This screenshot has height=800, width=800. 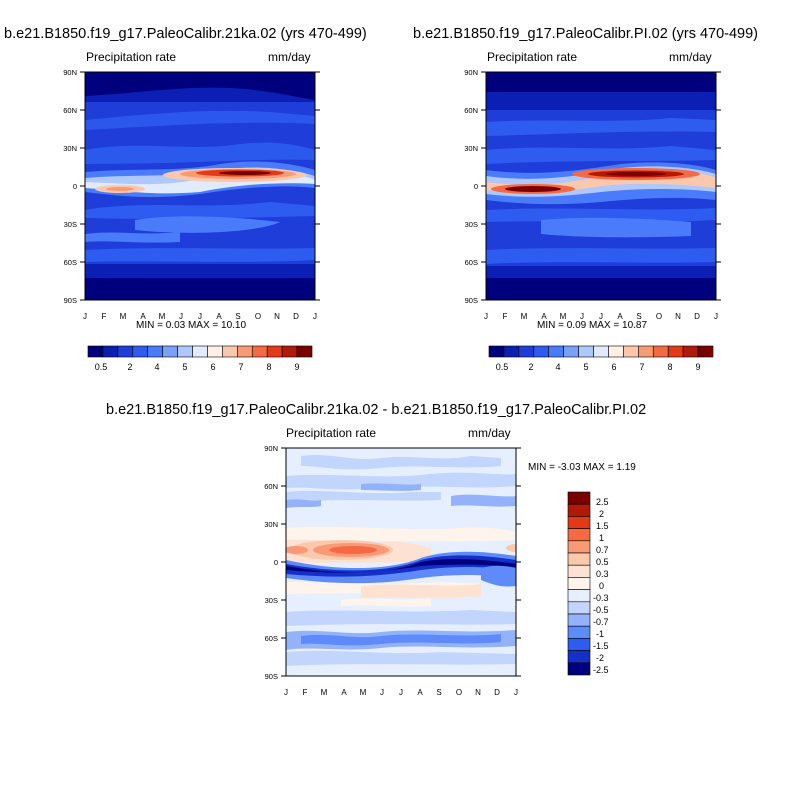 I want to click on panel3-y-tick: 60S, so click(x=271, y=638).